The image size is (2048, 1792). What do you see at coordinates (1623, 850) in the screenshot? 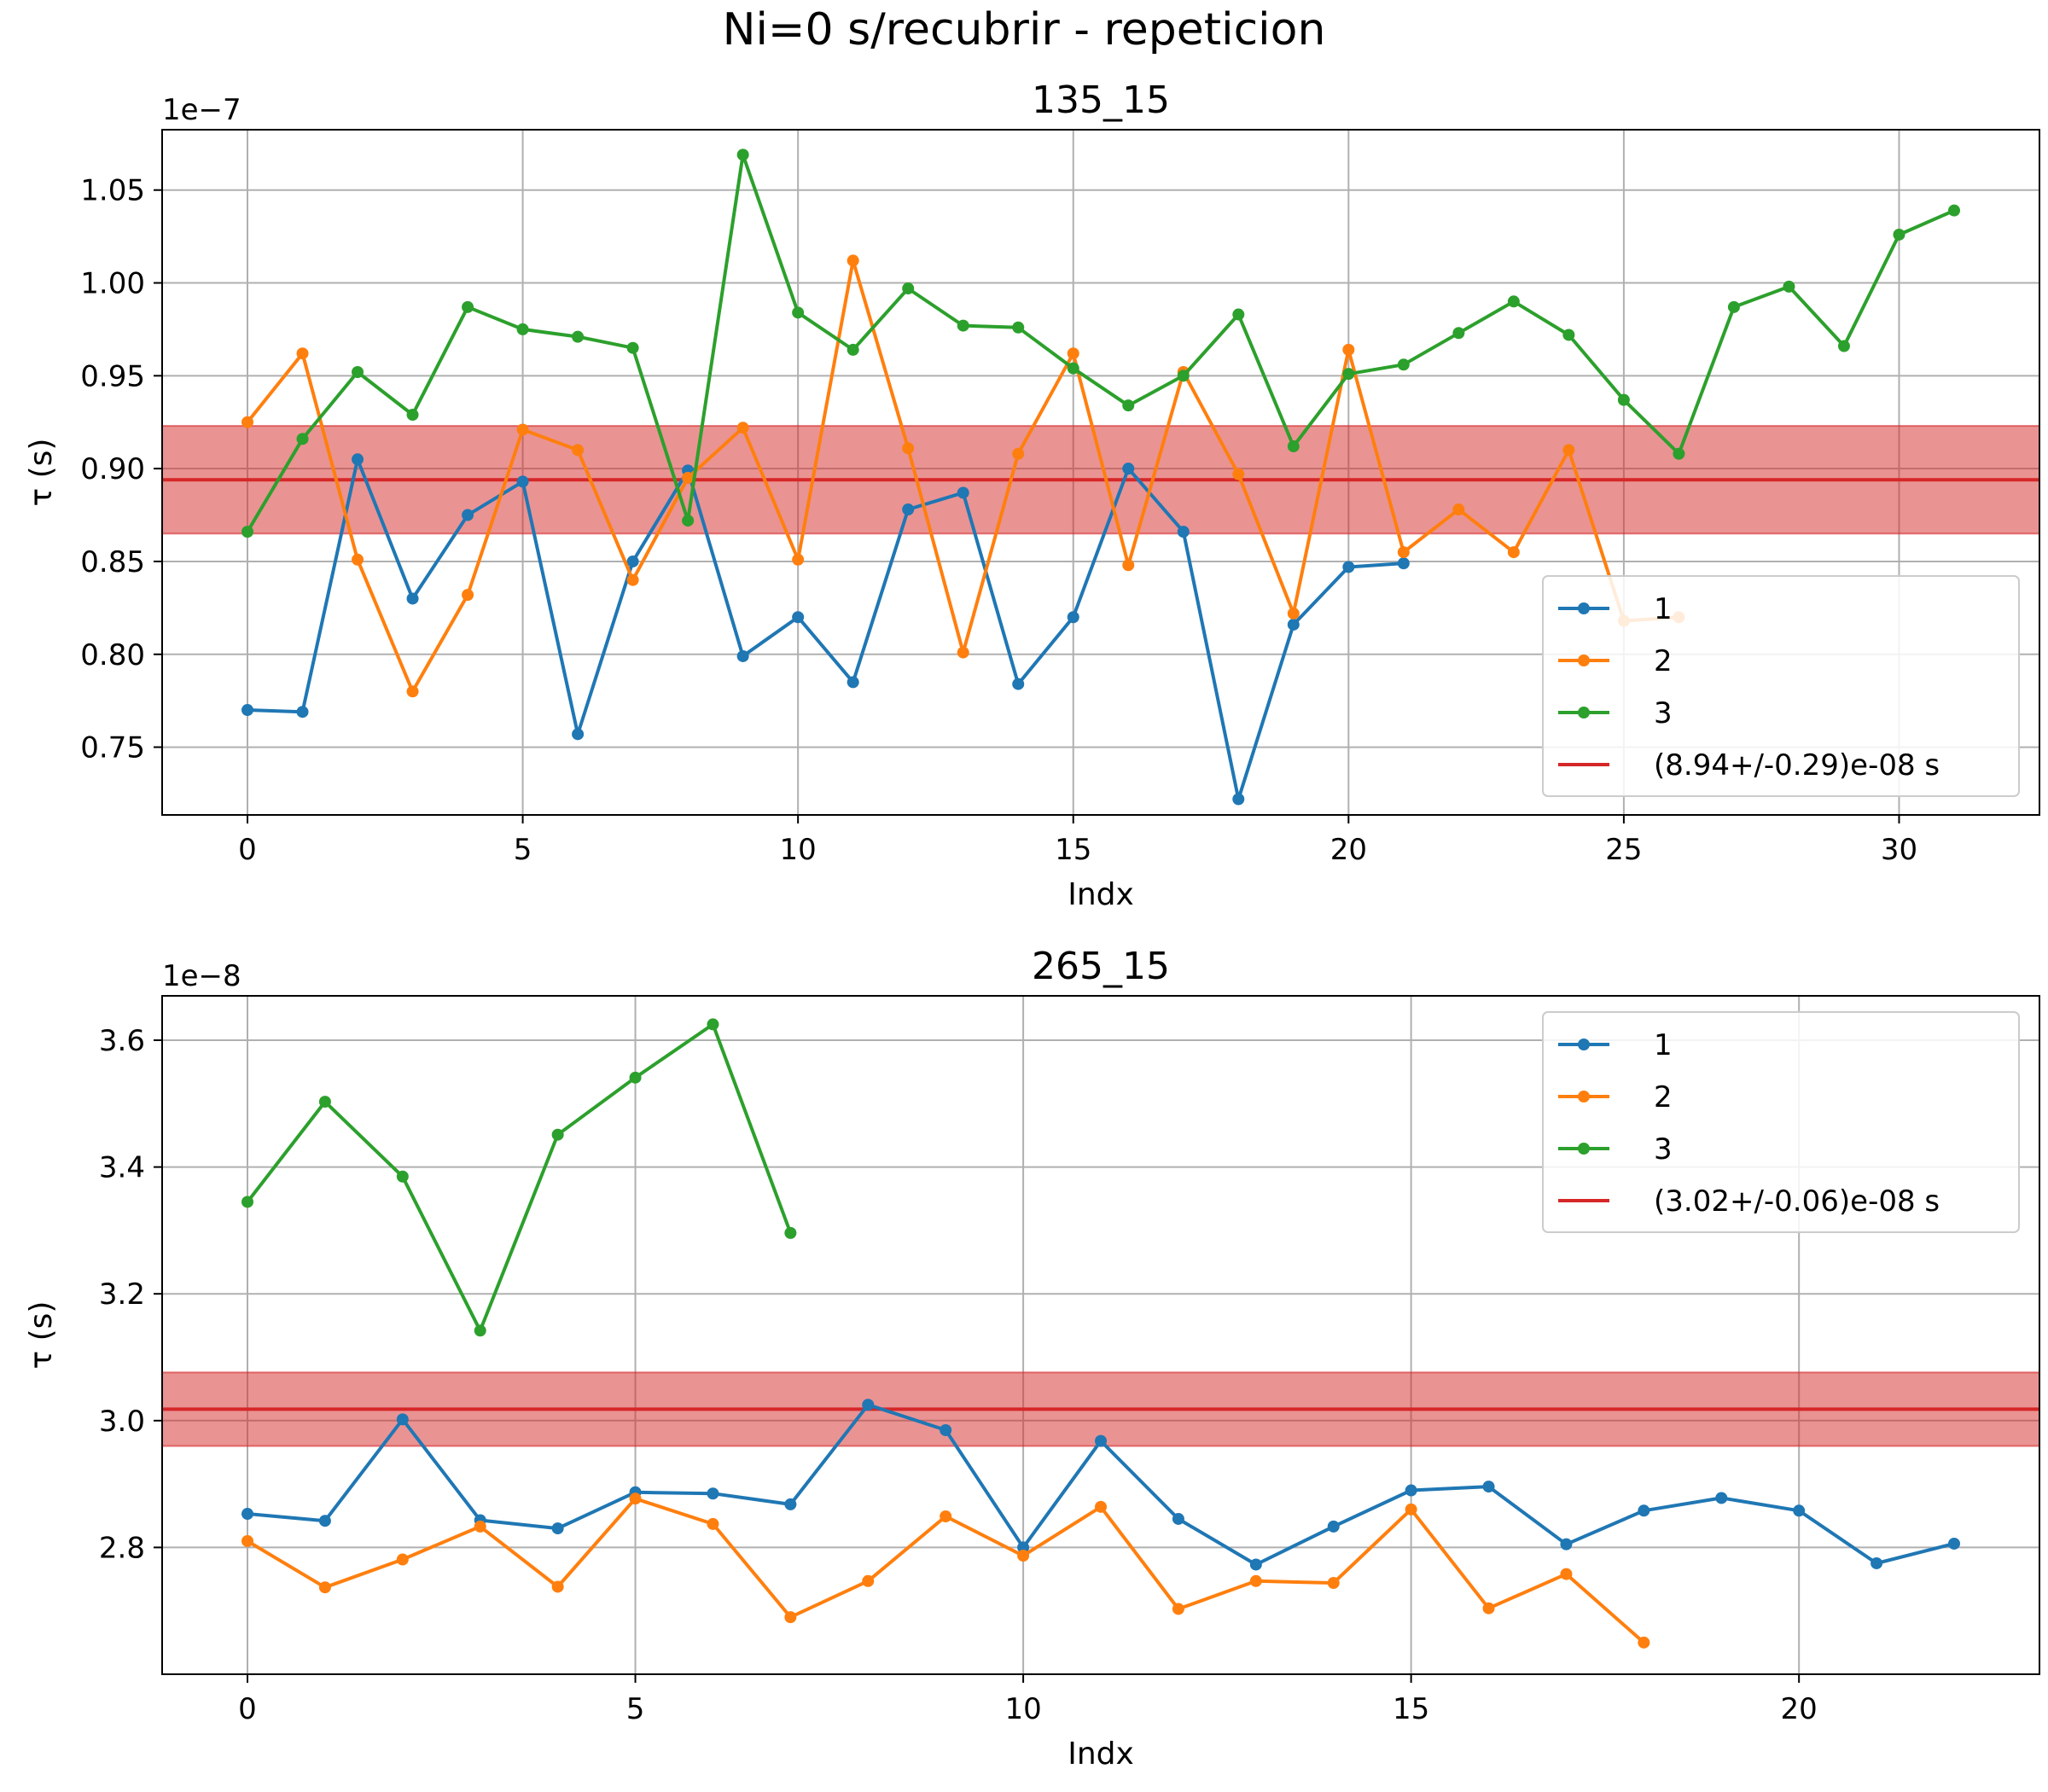
I see `x-tick-label: 25` at bounding box center [1623, 850].